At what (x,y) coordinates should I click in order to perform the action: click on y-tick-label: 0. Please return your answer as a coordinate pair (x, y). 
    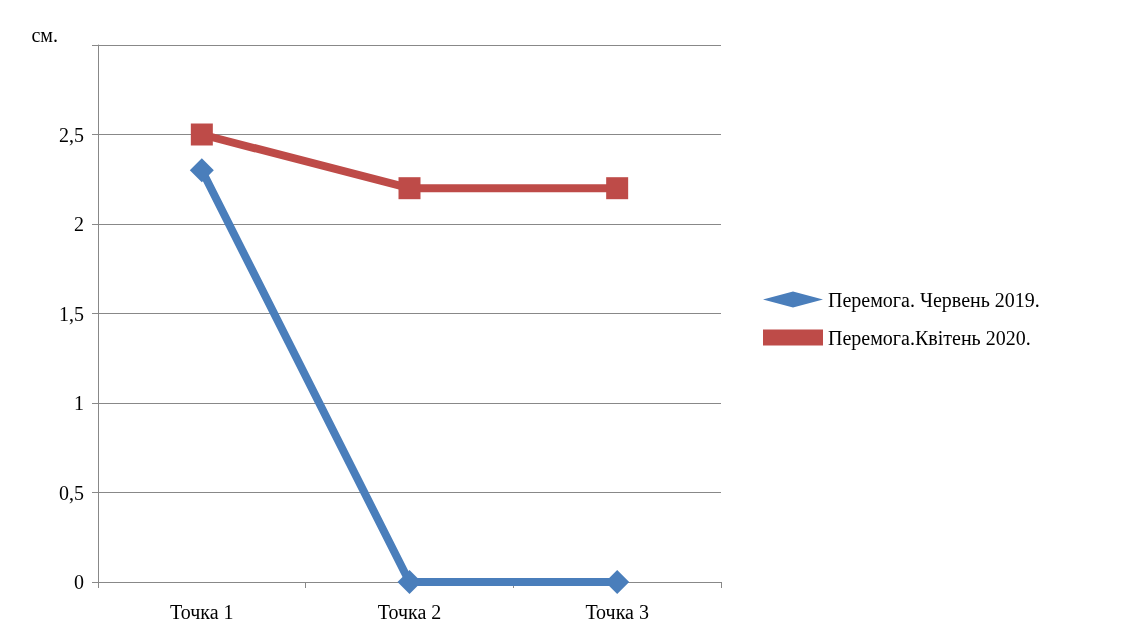
    Looking at the image, I should click on (79, 582).